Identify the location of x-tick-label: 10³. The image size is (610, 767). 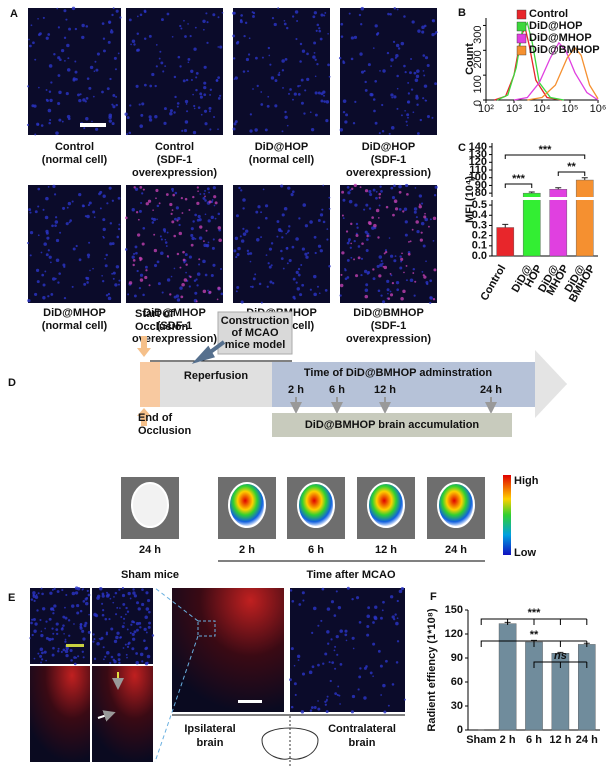
(514, 109).